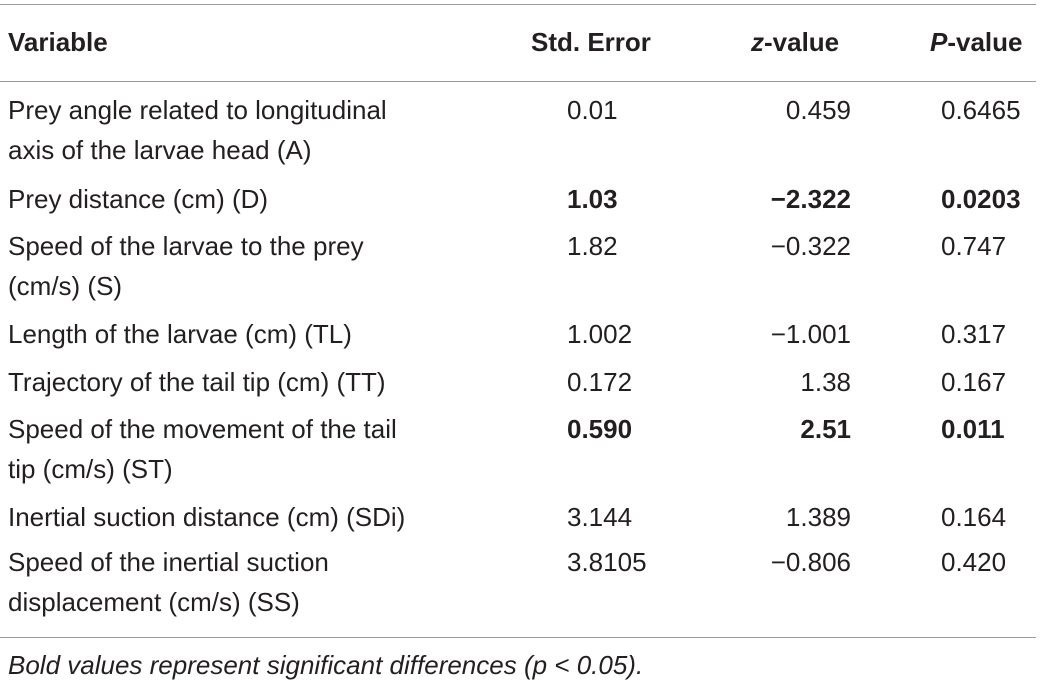  I want to click on row-4-p-value: 0.167, so click(974, 382).